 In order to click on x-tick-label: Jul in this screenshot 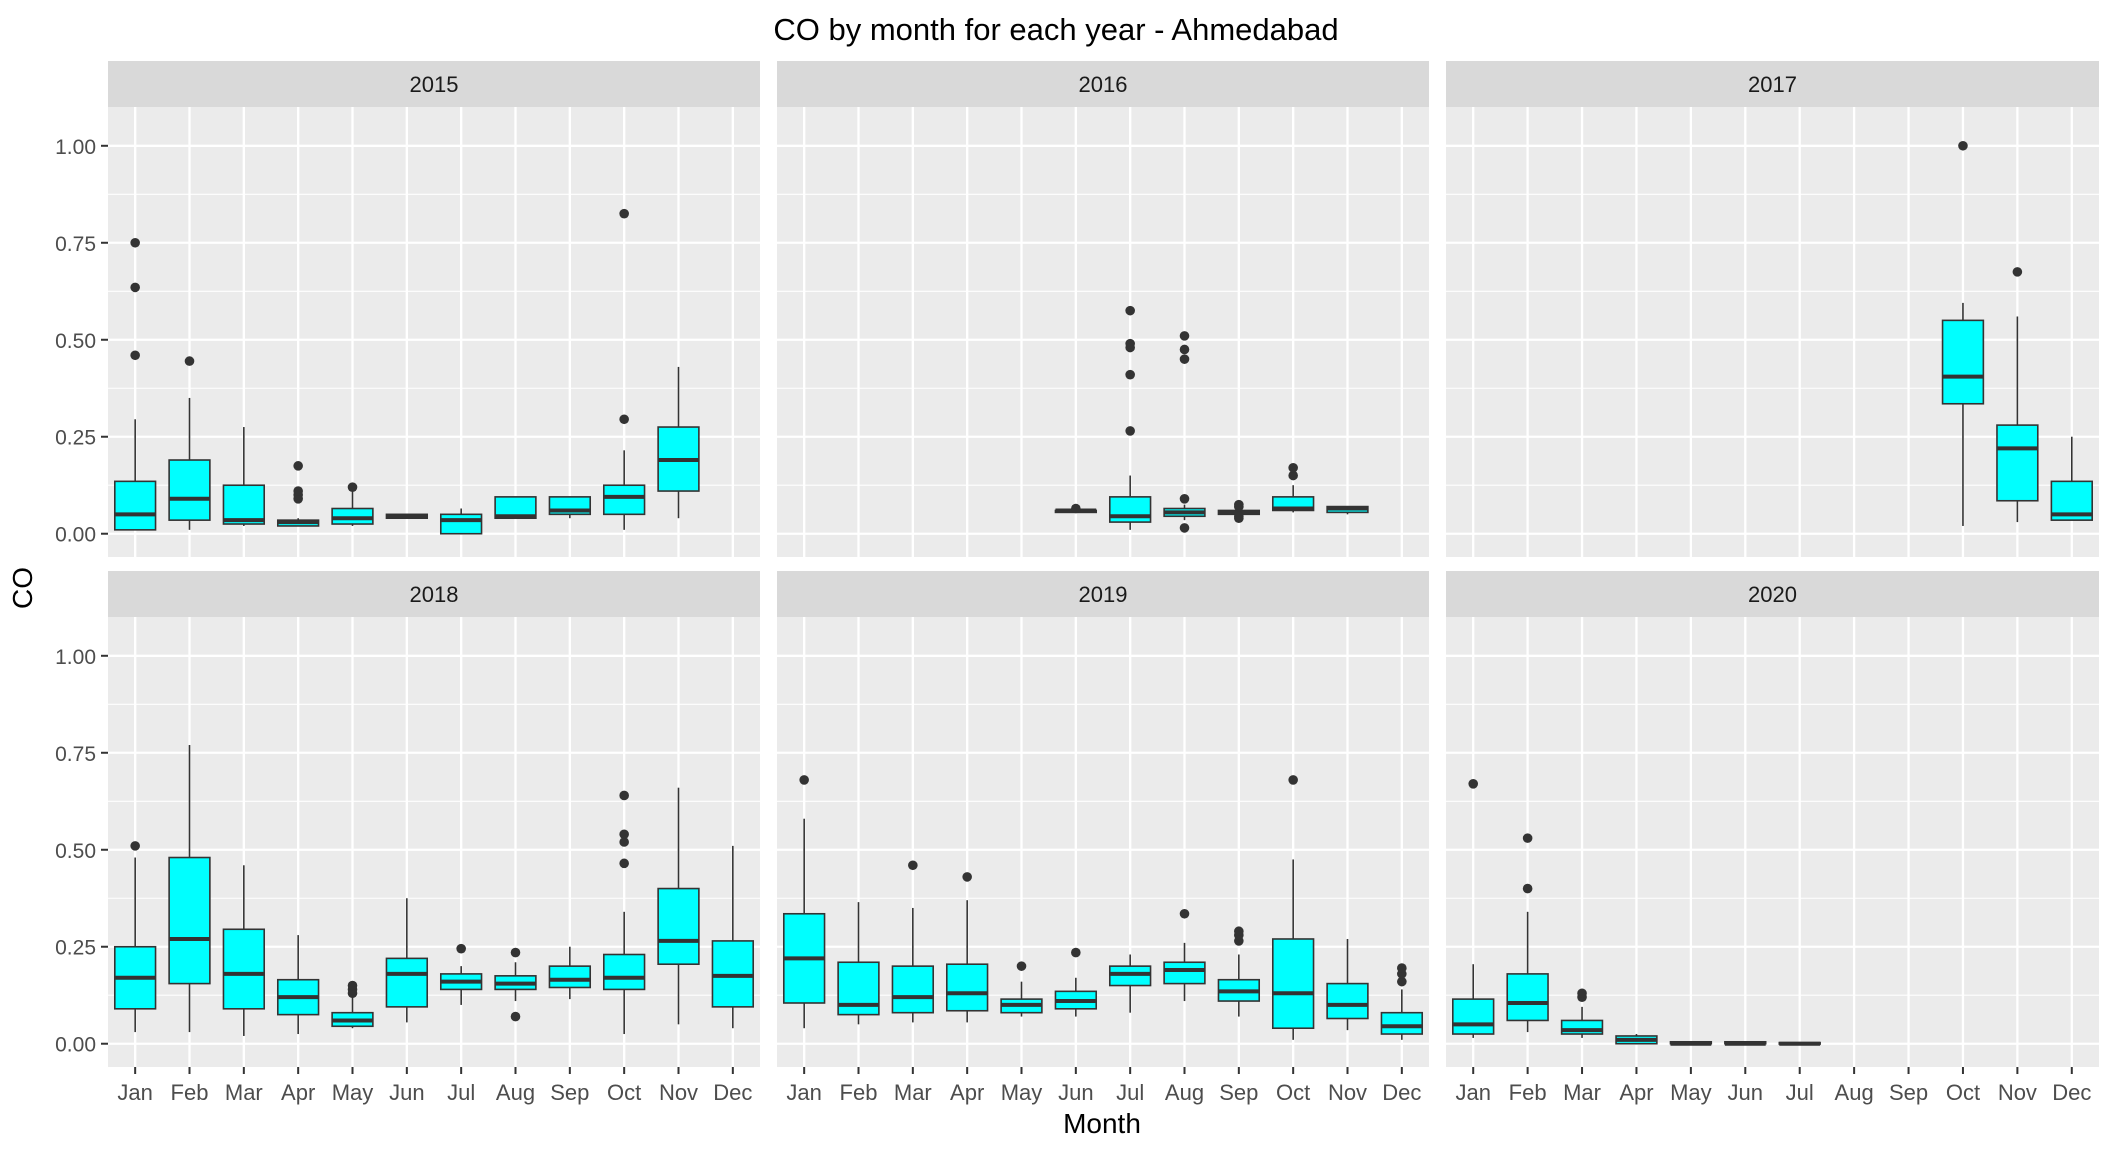, I will do `click(461, 1092)`.